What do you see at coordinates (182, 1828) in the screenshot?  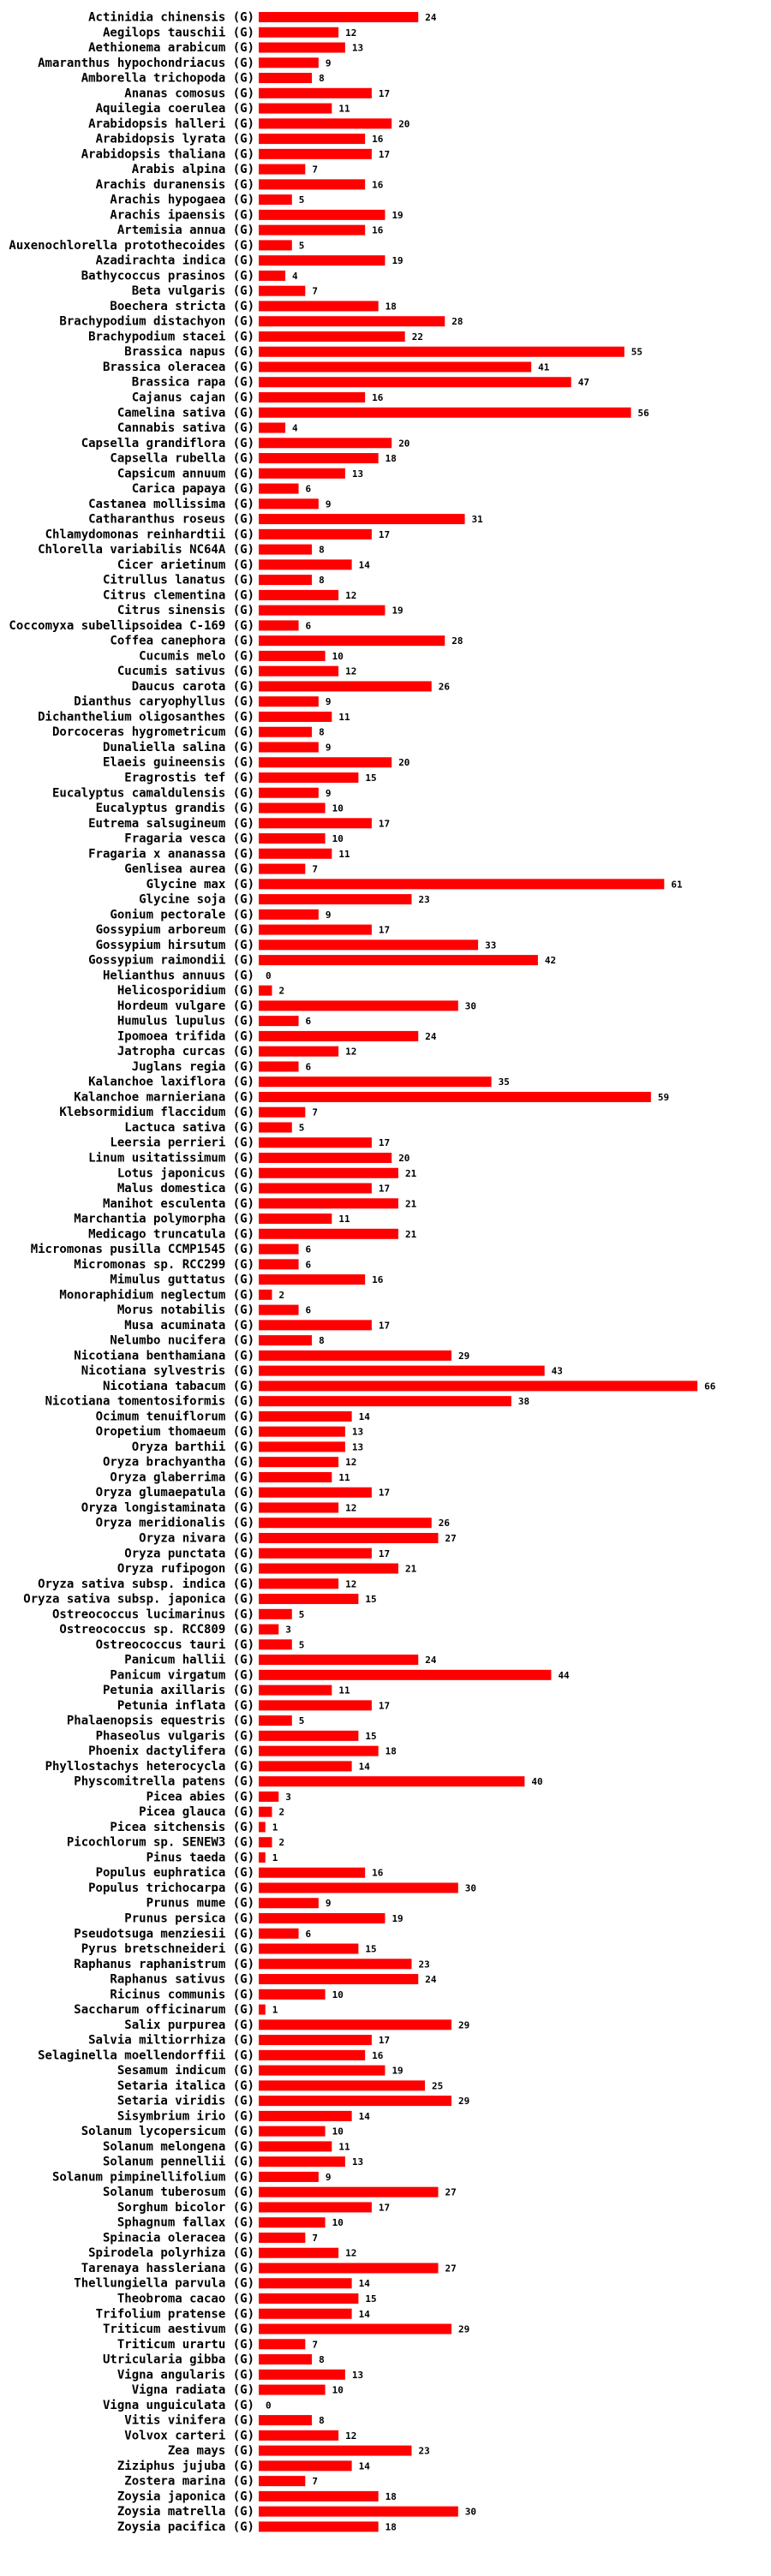 I see `category-label: Picea sitchensis (G)` at bounding box center [182, 1828].